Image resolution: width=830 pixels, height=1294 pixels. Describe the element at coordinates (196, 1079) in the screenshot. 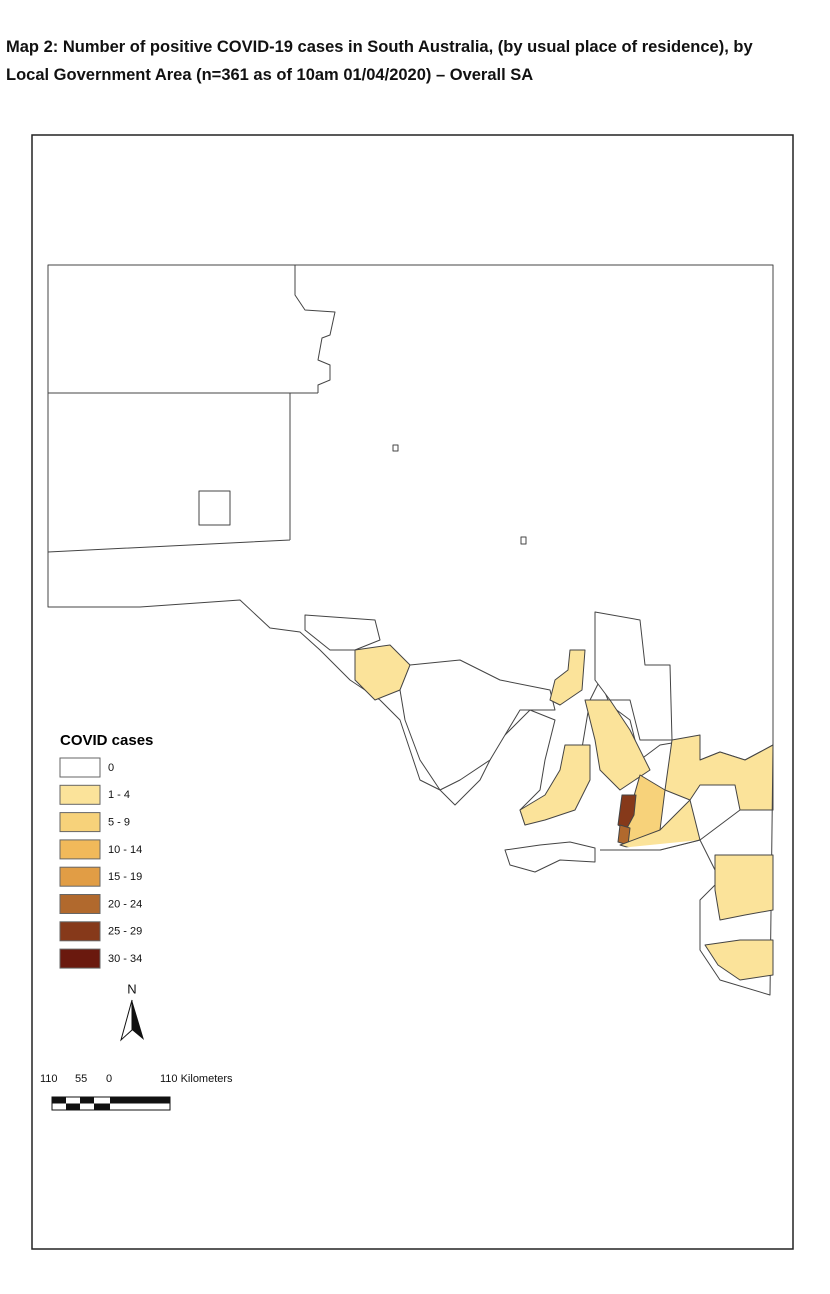

I see `scale-label: 110 Kilometers` at that location.